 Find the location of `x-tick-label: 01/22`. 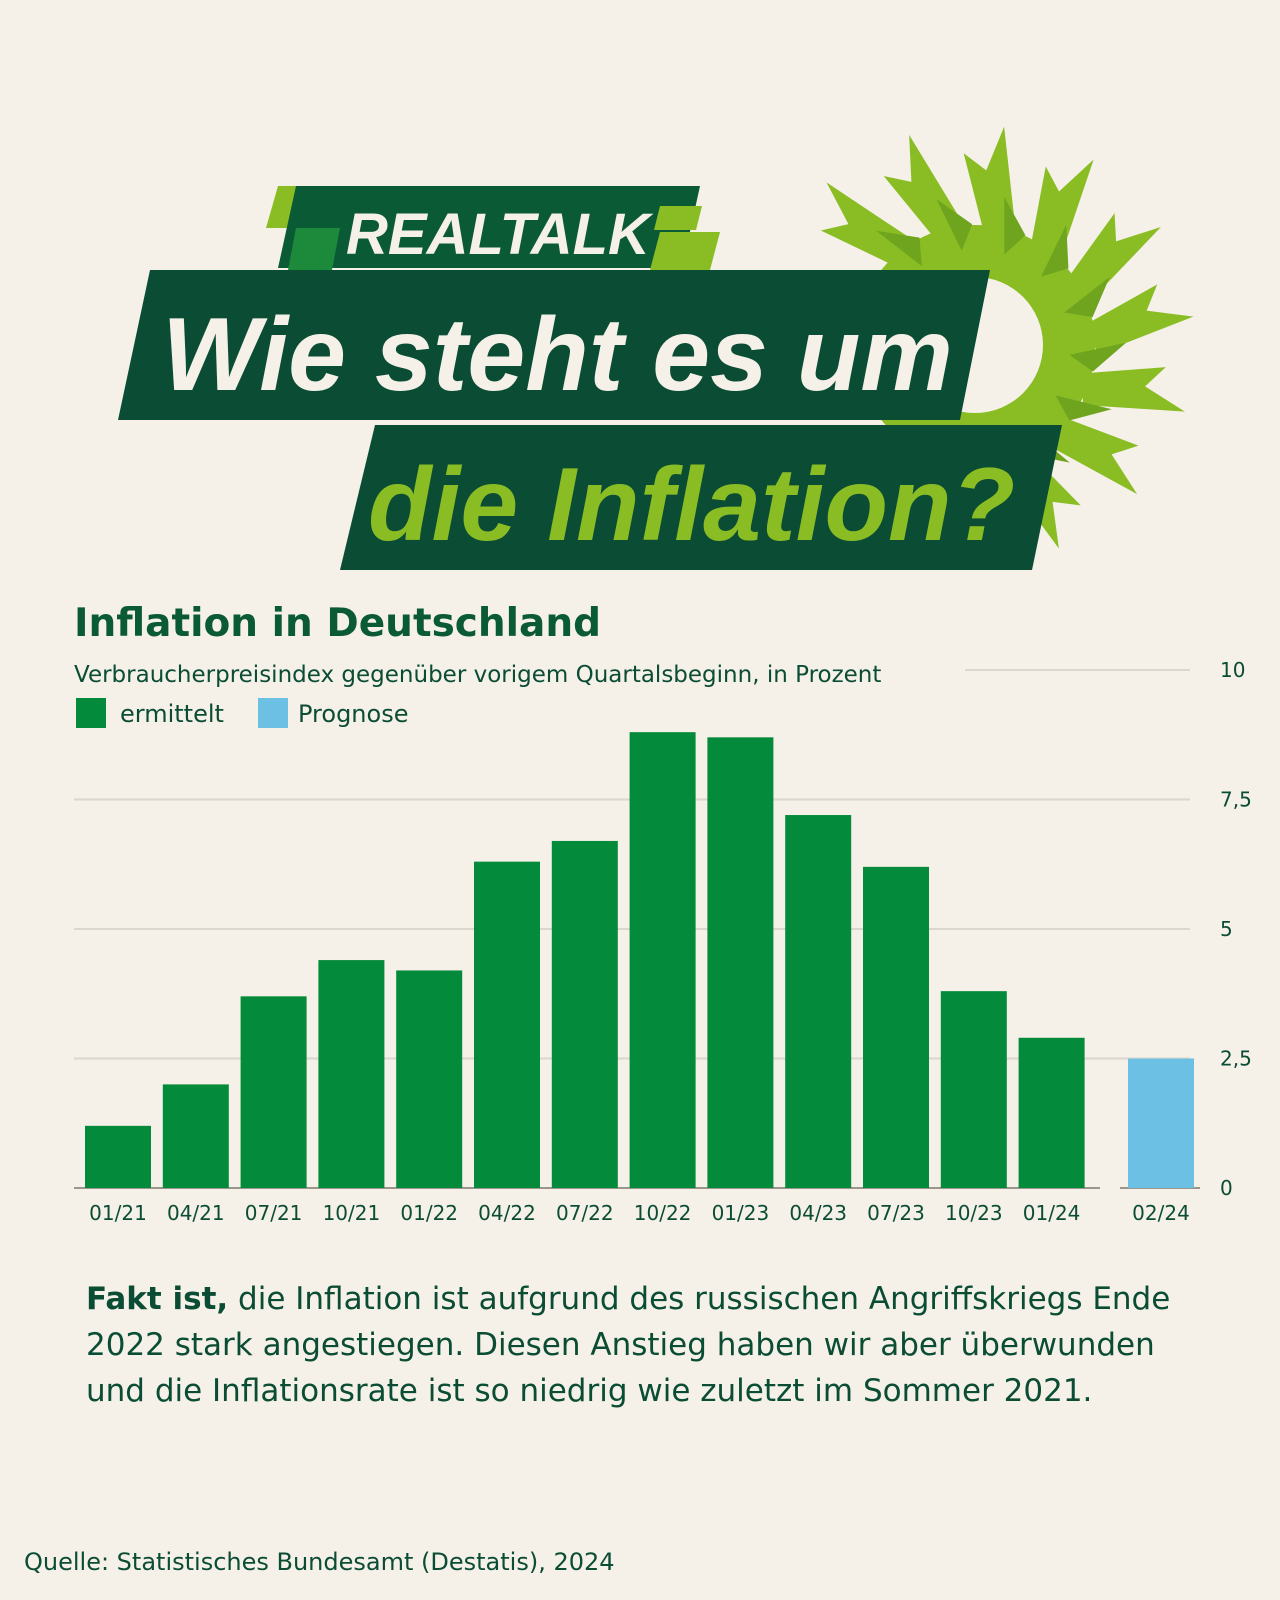

x-tick-label: 01/22 is located at coordinates (429, 1213).